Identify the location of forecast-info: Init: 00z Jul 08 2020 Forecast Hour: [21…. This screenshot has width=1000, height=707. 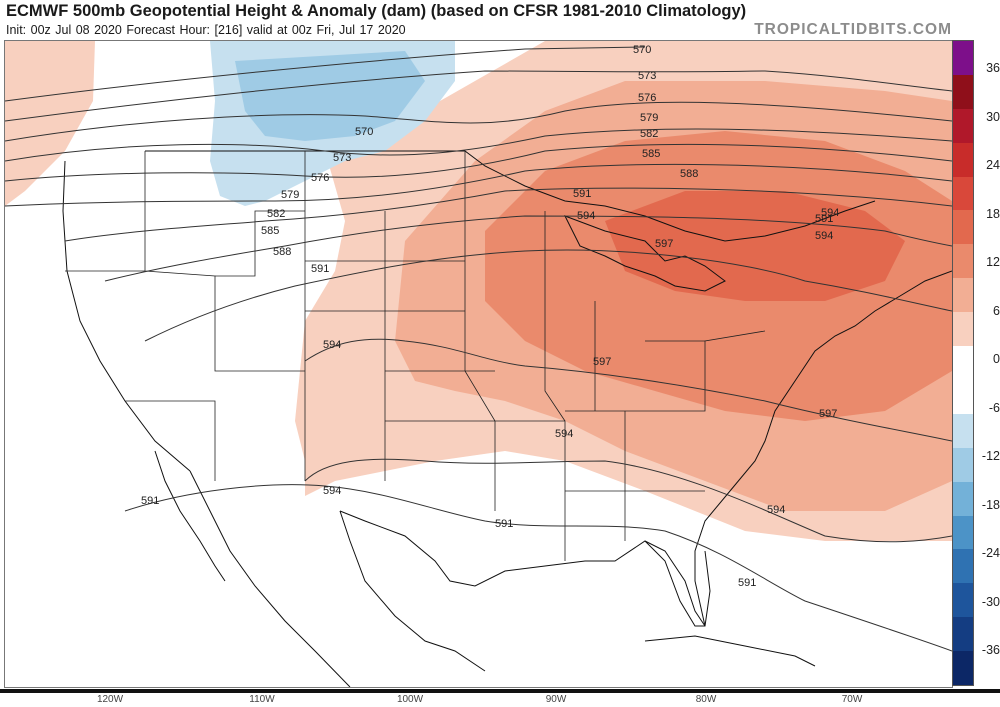
(206, 30).